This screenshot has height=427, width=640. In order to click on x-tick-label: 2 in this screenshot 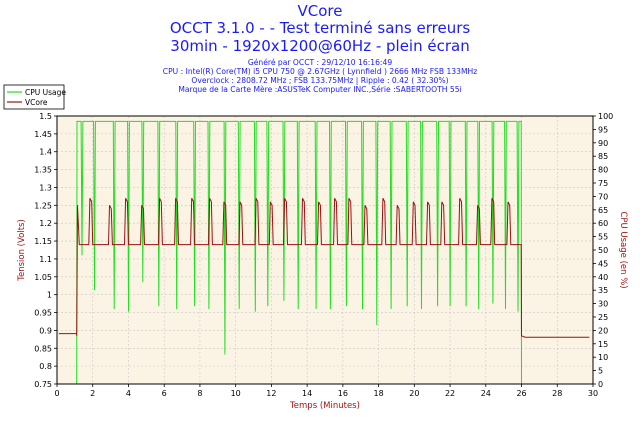, I will do `click(92, 393)`.